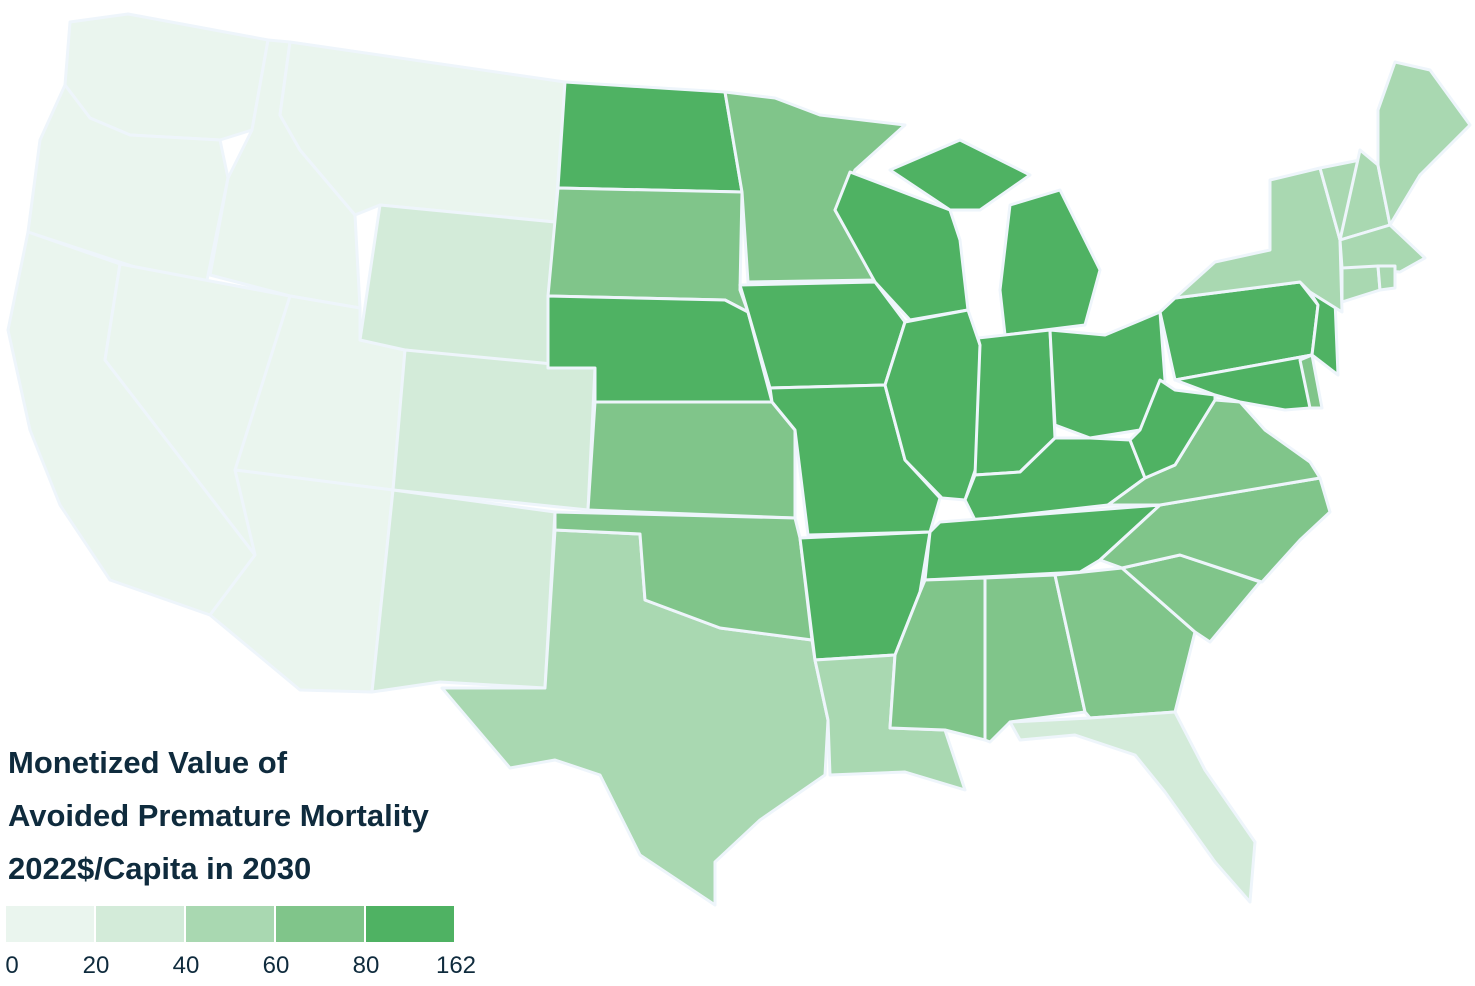  What do you see at coordinates (250, 969) in the screenshot?
I see `legend-break-labels: 0 20 40 60 80 162` at bounding box center [250, 969].